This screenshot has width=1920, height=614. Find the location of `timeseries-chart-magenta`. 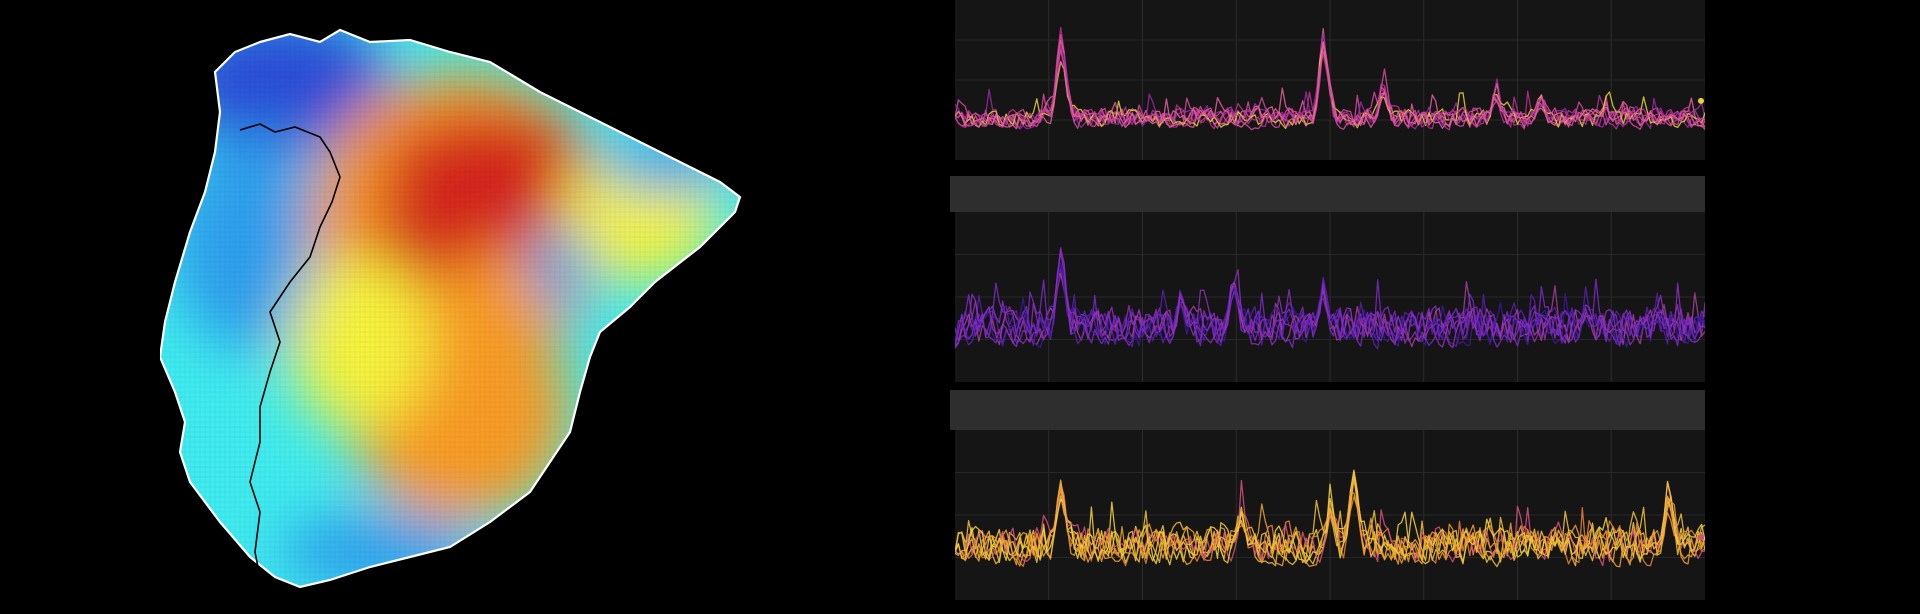

timeseries-chart-magenta is located at coordinates (1330, 80).